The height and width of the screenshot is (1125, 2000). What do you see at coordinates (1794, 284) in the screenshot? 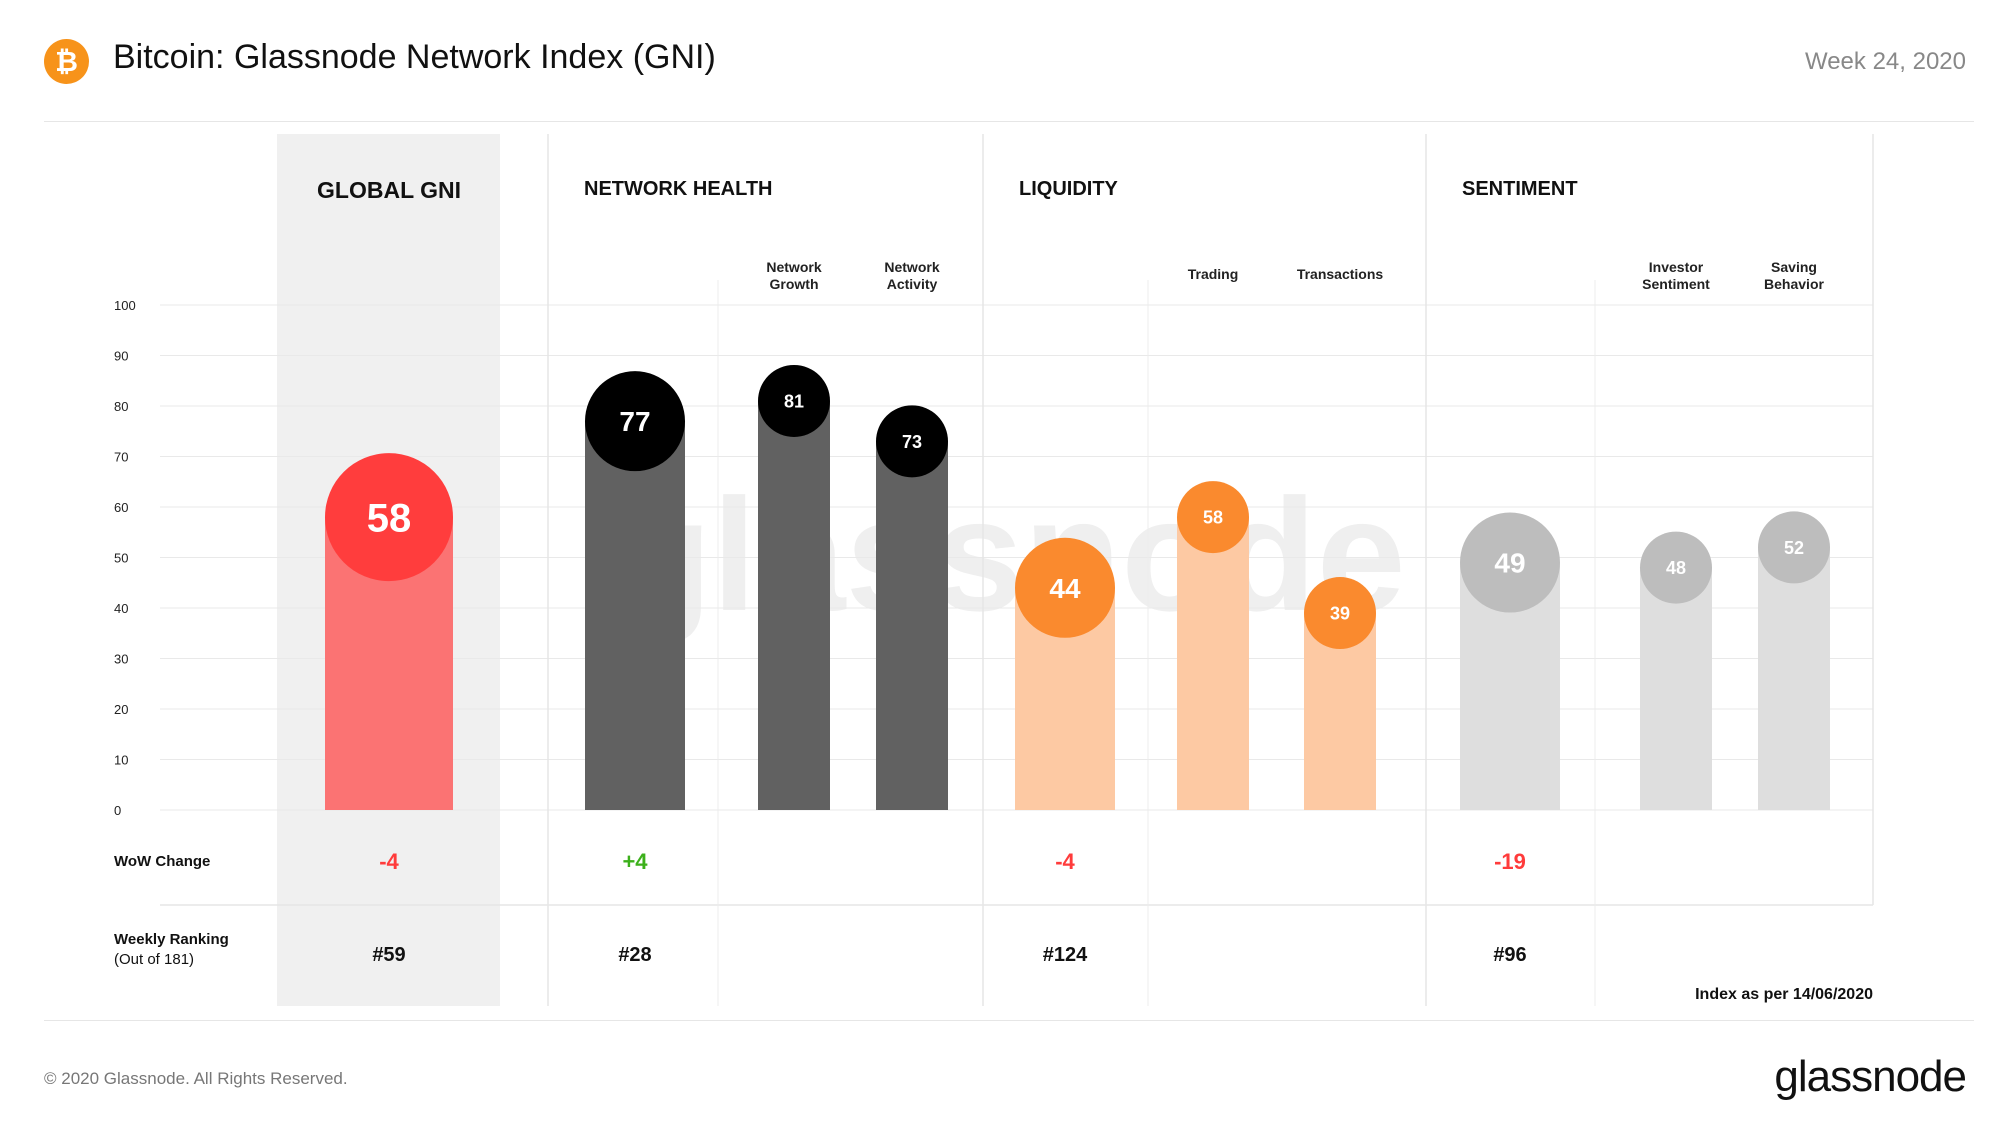
I see `sub-label-line2: Behavior` at bounding box center [1794, 284].